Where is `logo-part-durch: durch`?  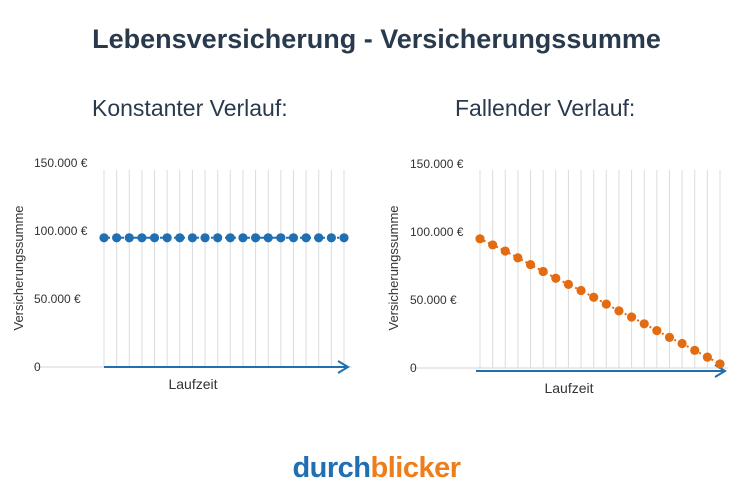
logo-part-durch: durch is located at coordinates (331, 468).